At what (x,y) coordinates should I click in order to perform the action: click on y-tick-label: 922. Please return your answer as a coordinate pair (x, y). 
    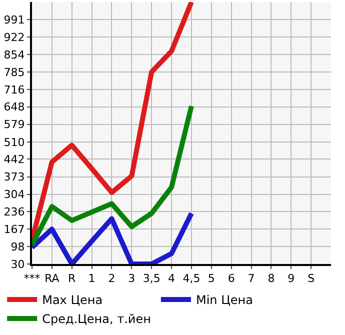
    Looking at the image, I should click on (14, 37).